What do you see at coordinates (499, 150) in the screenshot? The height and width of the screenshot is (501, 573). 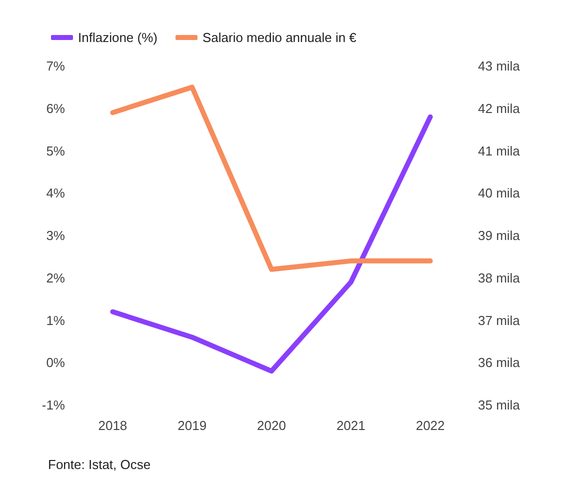 I see `y2-tick-label: 41 mila` at bounding box center [499, 150].